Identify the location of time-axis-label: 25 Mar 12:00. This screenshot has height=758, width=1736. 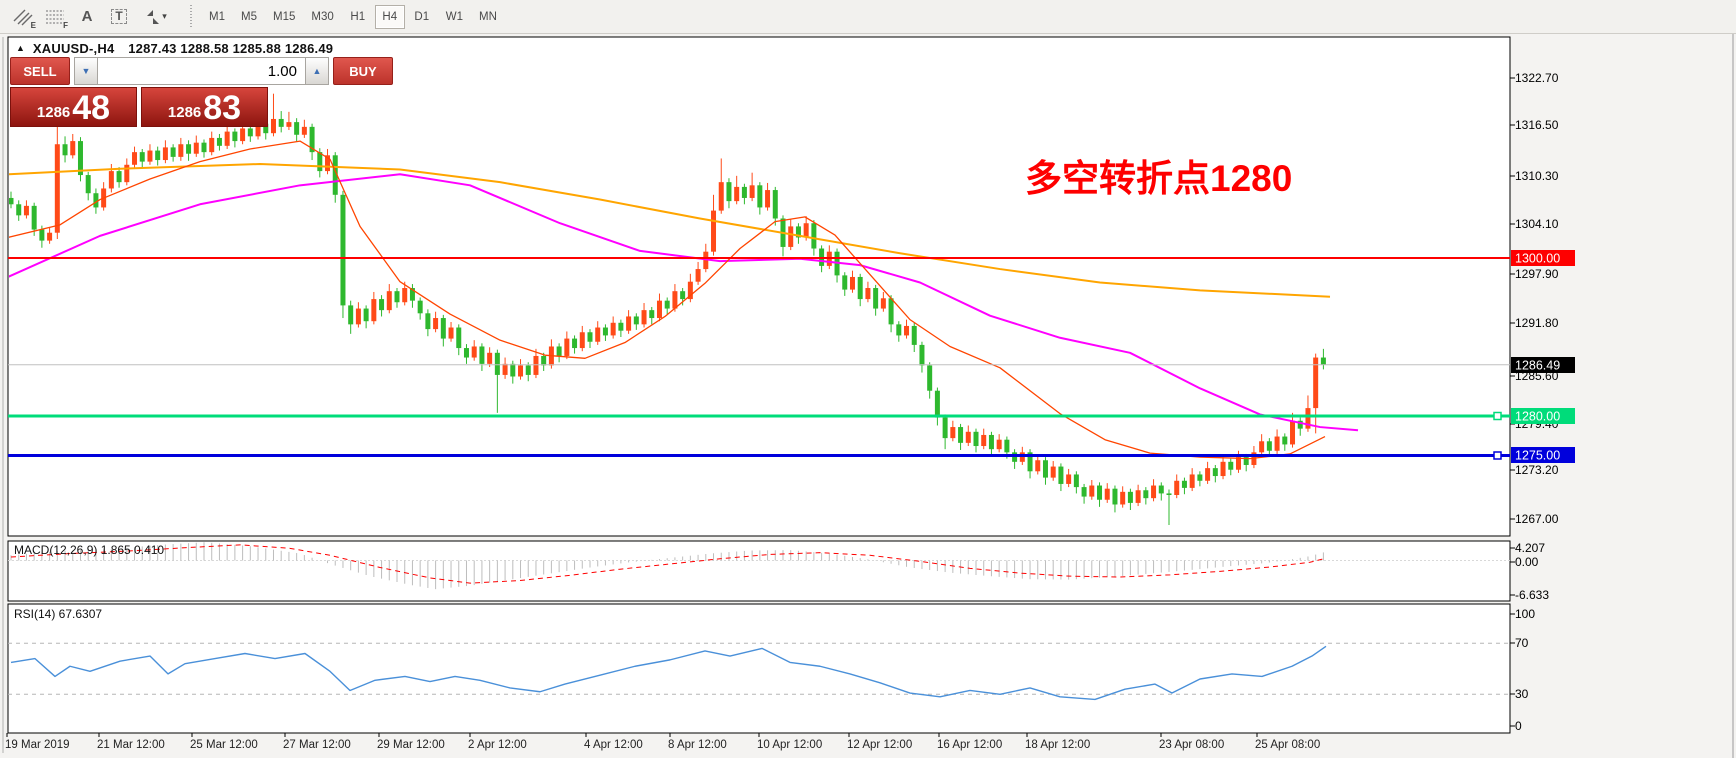
(224, 745).